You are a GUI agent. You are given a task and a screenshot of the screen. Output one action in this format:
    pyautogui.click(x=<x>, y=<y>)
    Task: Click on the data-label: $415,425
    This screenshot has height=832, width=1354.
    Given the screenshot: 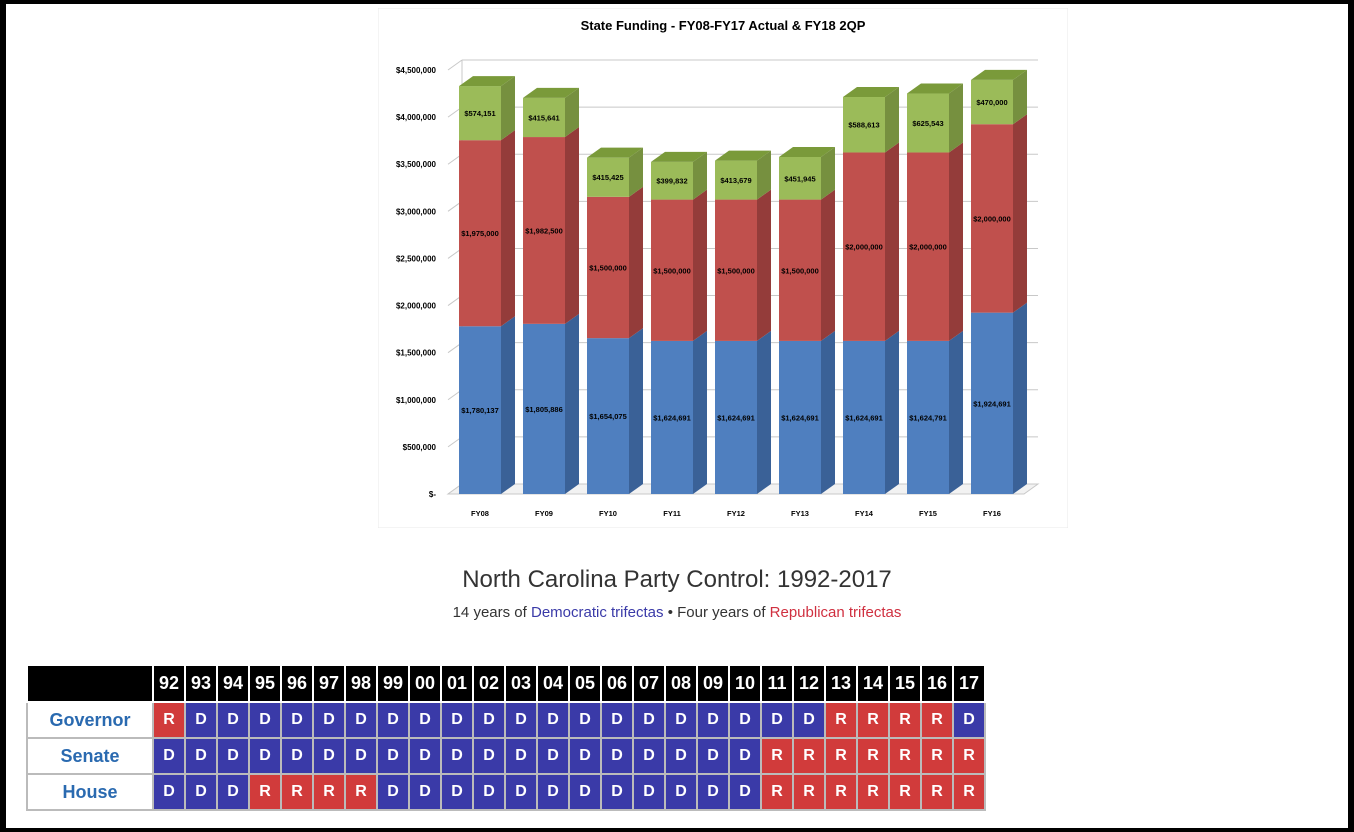 What is the action you would take?
    pyautogui.click(x=607, y=177)
    